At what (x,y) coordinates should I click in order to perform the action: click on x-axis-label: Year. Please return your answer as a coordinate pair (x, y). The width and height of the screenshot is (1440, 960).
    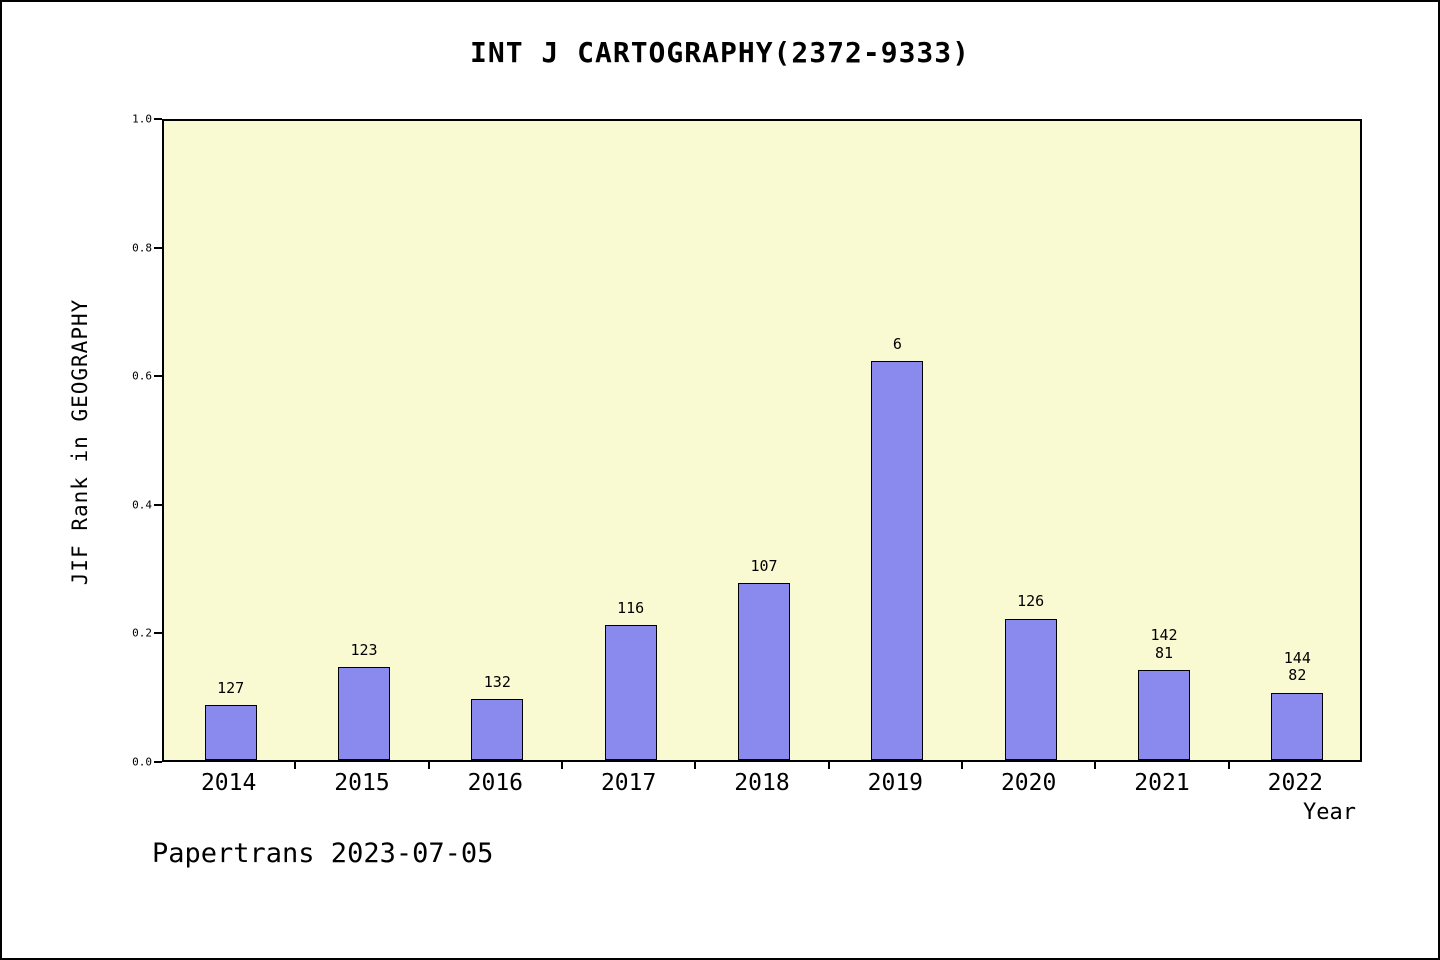
    Looking at the image, I should click on (1329, 812).